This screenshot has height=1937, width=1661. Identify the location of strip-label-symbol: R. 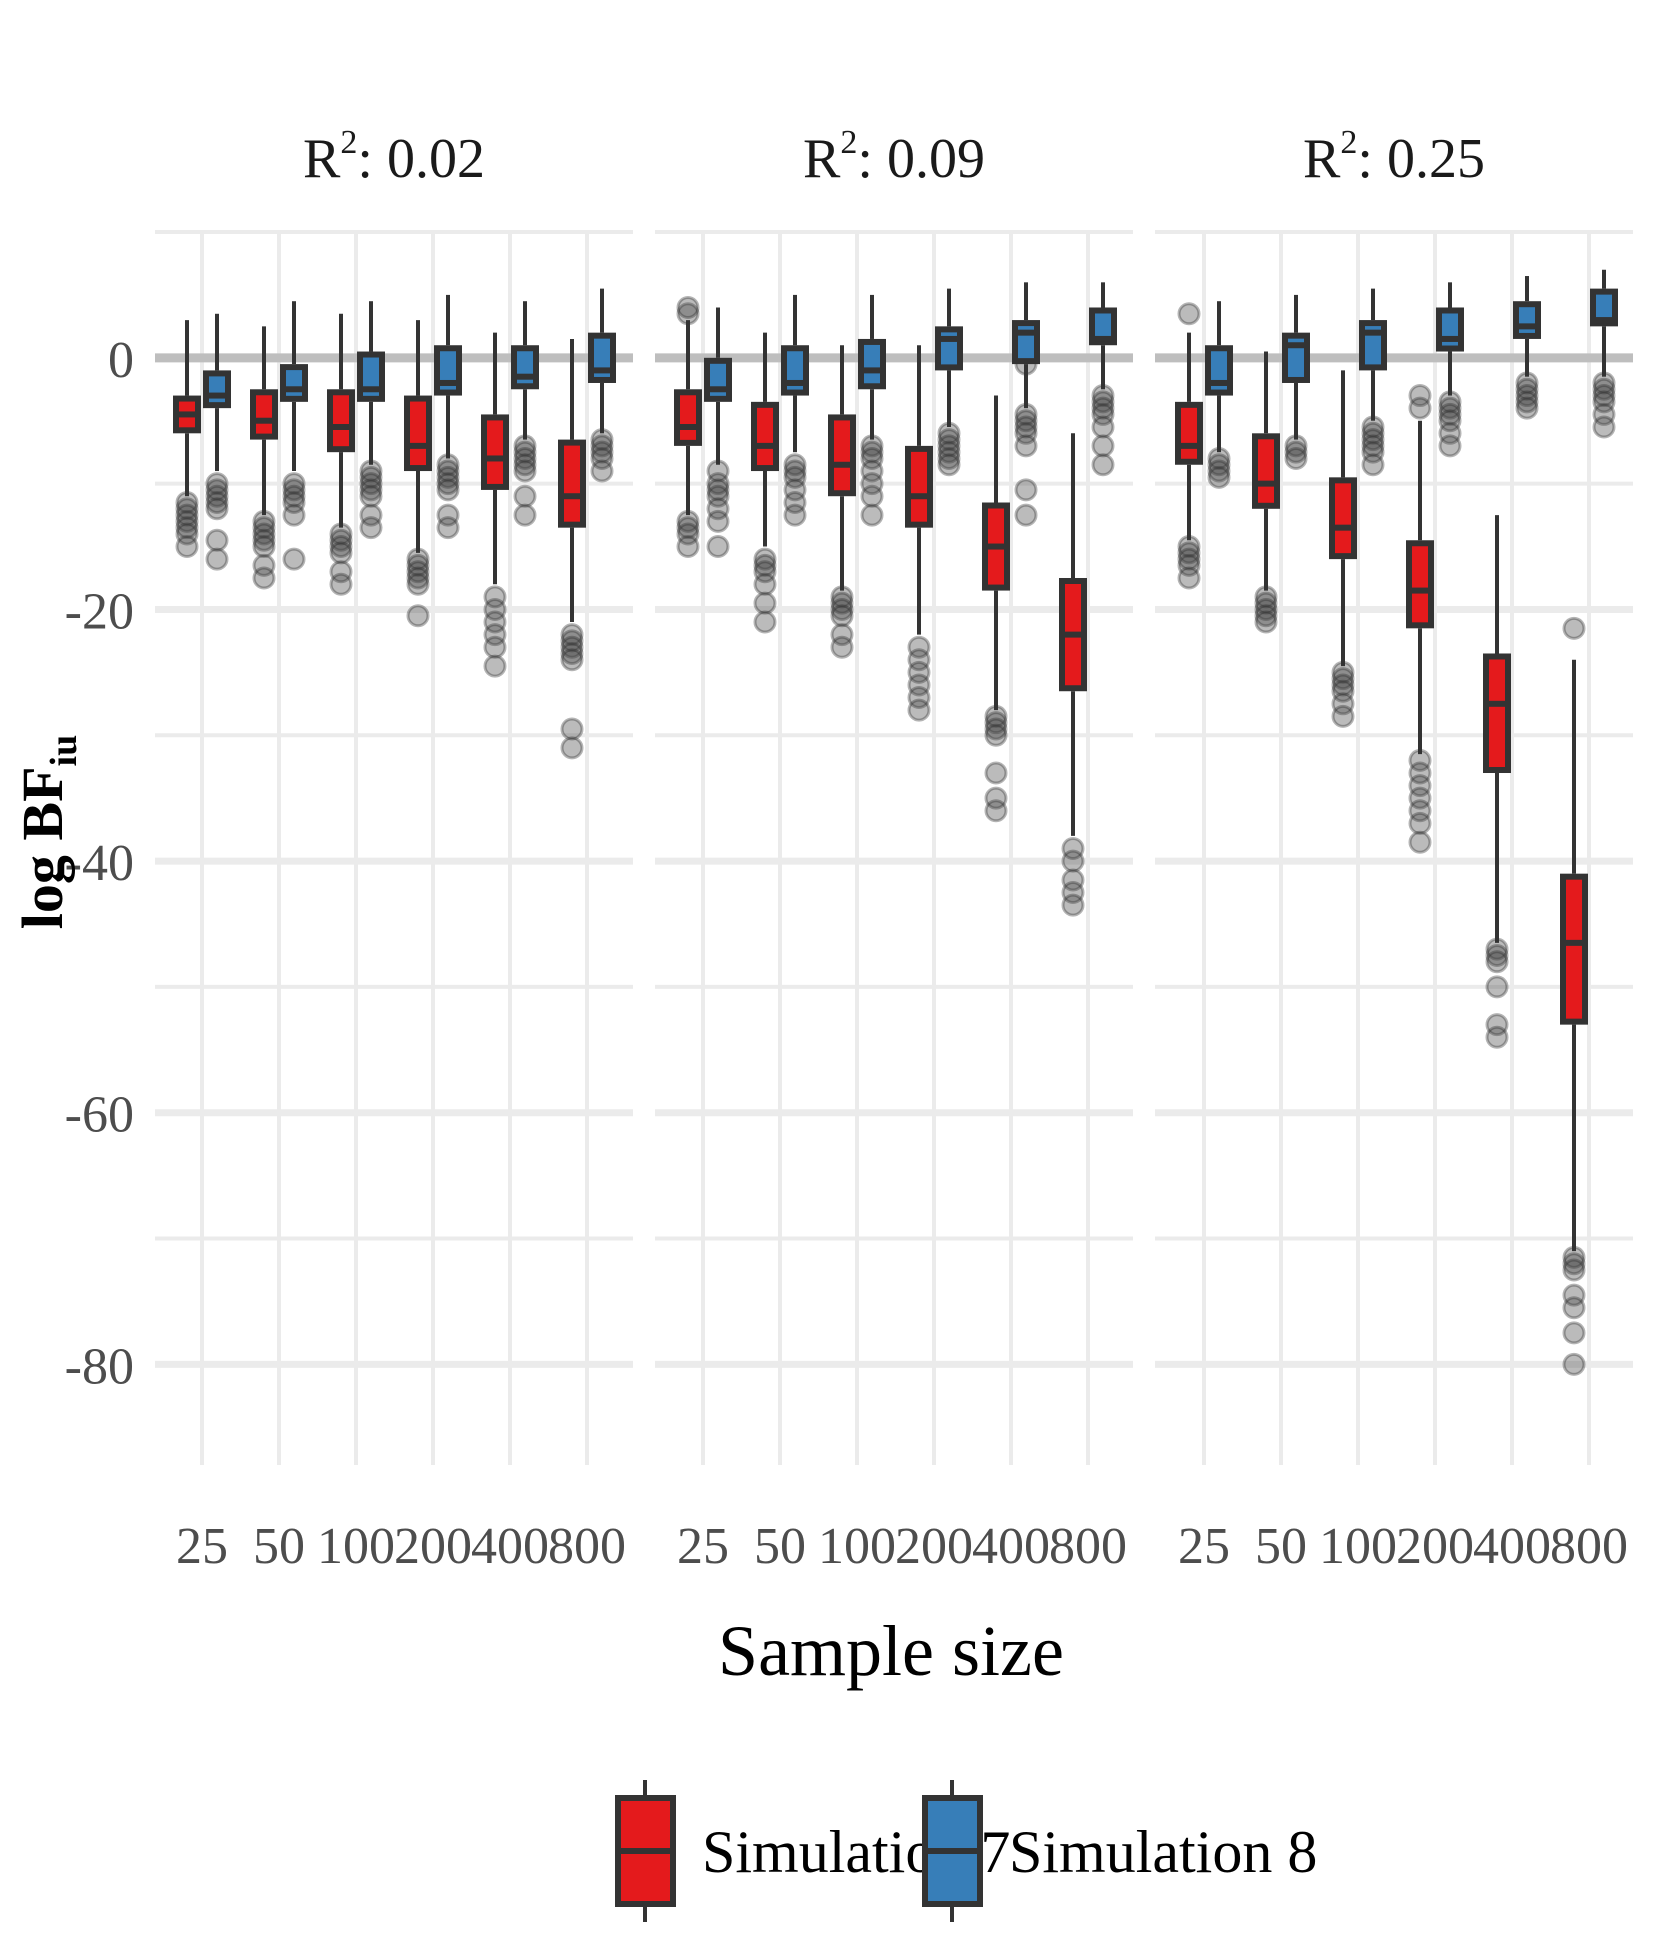
(1322, 159).